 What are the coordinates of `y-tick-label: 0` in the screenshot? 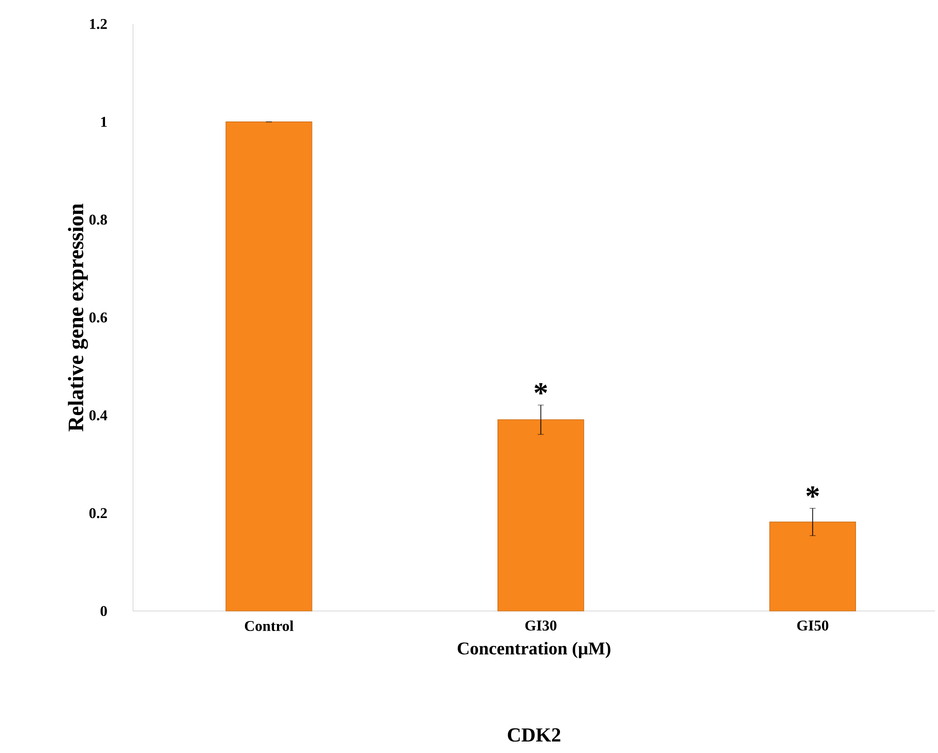 It's located at (103, 611).